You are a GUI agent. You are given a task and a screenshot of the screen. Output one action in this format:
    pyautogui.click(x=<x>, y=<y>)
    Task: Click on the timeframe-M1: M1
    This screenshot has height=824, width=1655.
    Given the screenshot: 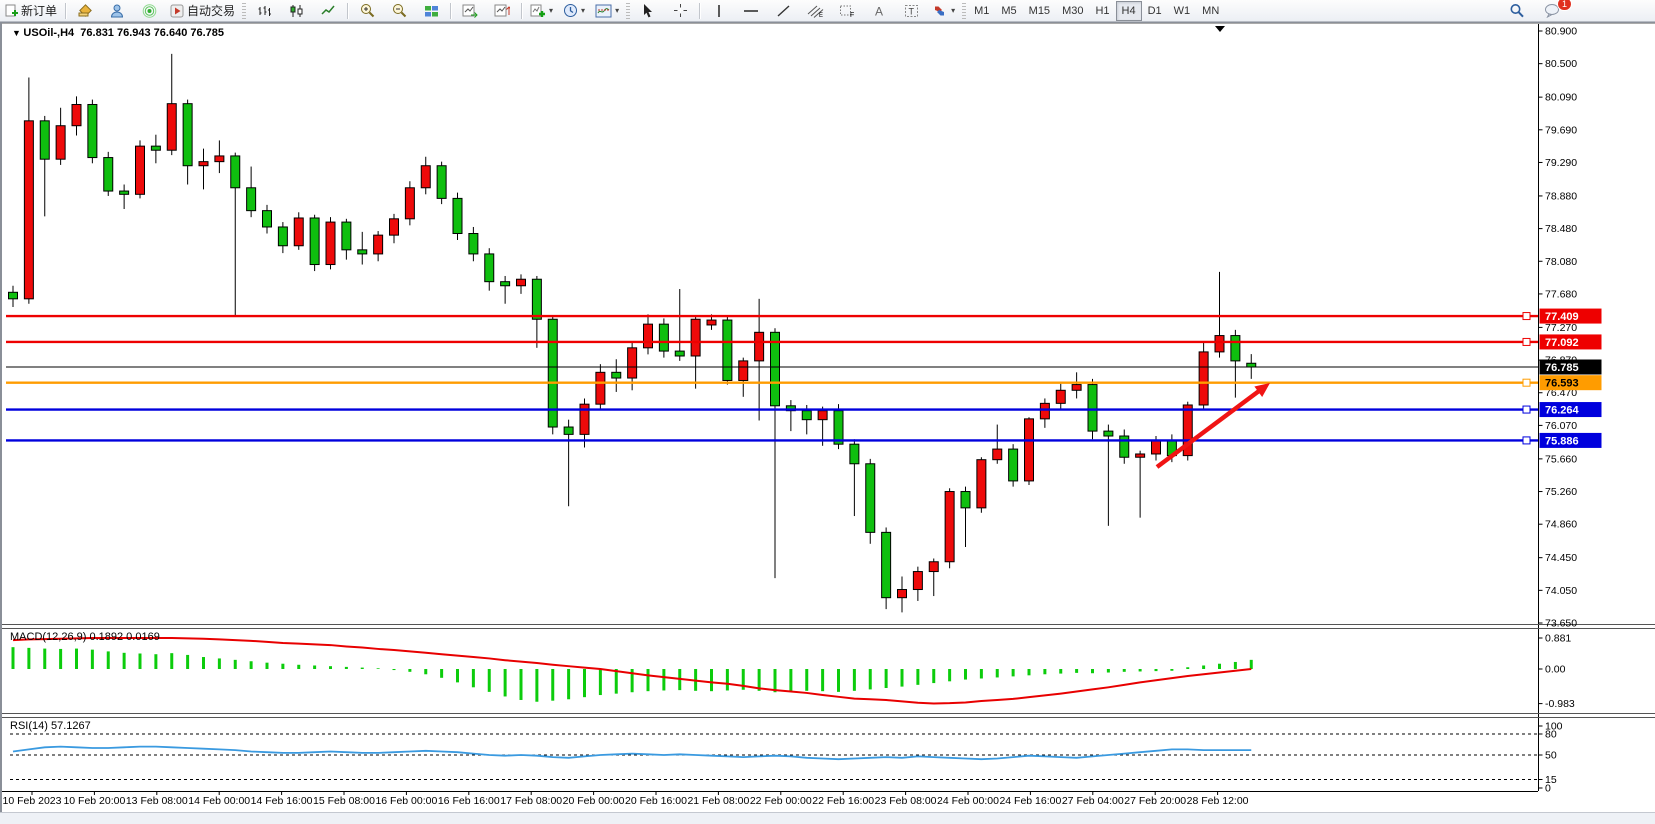 What is the action you would take?
    pyautogui.click(x=982, y=10)
    